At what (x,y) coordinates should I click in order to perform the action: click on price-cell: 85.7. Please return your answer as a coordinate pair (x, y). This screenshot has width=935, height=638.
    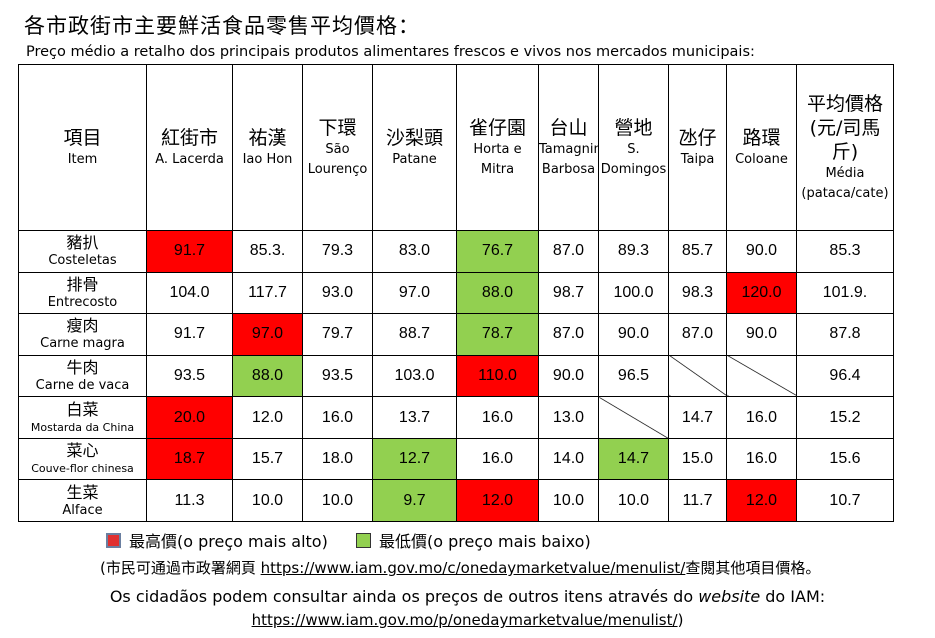
    Looking at the image, I should click on (697, 251).